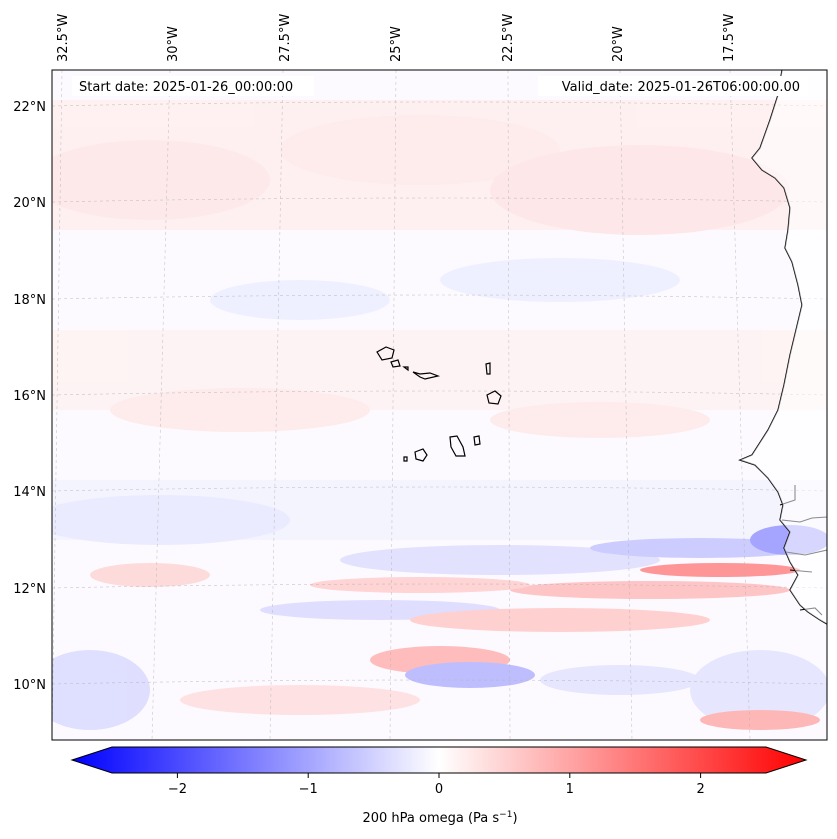 The width and height of the screenshot is (837, 839). What do you see at coordinates (29, 685) in the screenshot?
I see `lat-label: 10°N` at bounding box center [29, 685].